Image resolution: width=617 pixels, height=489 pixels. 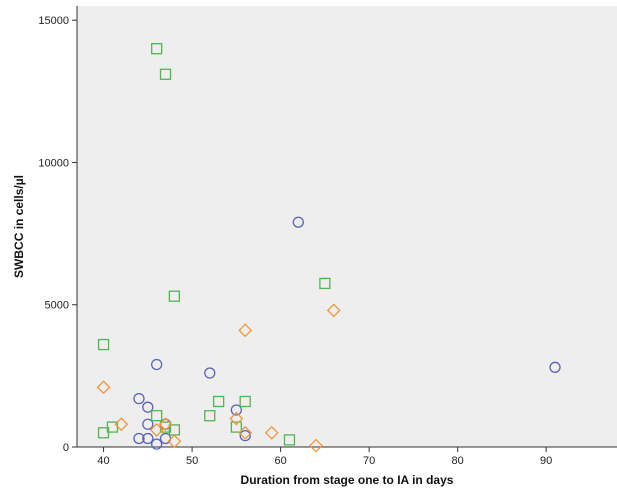 What do you see at coordinates (458, 461) in the screenshot?
I see `x-tick-label: 80` at bounding box center [458, 461].